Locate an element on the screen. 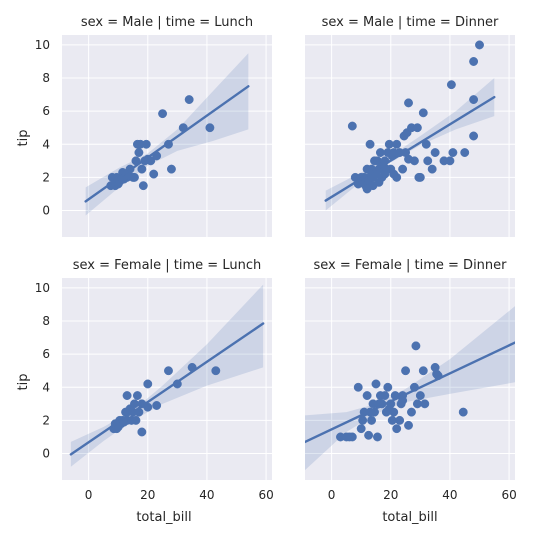 This screenshot has width=540, height=540. panel-title: sex = Male | time = Dinner is located at coordinates (410, 22).